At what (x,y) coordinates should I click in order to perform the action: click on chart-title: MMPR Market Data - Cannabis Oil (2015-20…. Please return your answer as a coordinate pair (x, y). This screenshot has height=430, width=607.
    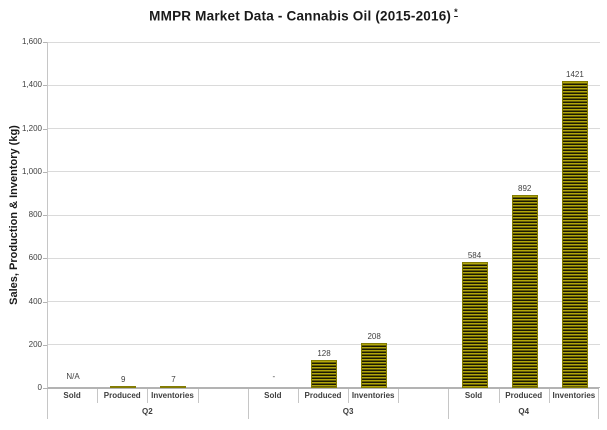
    Looking at the image, I should click on (303, 15).